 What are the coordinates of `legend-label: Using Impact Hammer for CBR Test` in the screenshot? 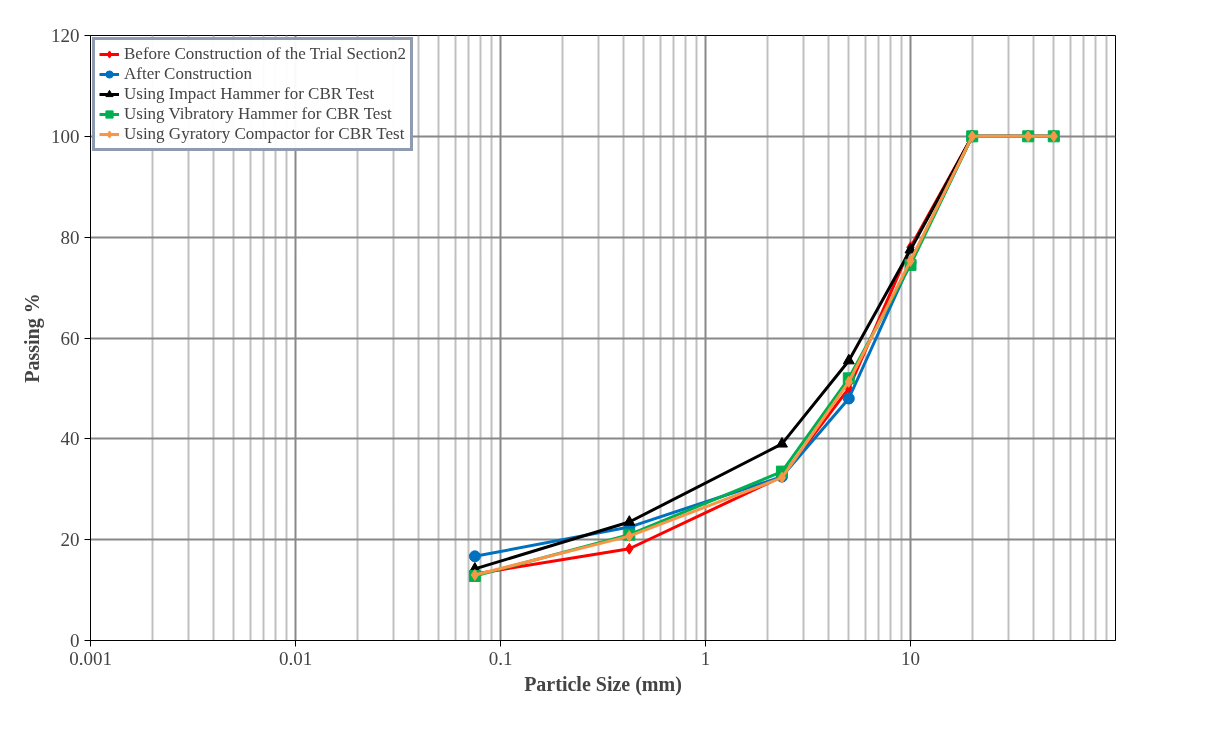 It's located at (249, 94).